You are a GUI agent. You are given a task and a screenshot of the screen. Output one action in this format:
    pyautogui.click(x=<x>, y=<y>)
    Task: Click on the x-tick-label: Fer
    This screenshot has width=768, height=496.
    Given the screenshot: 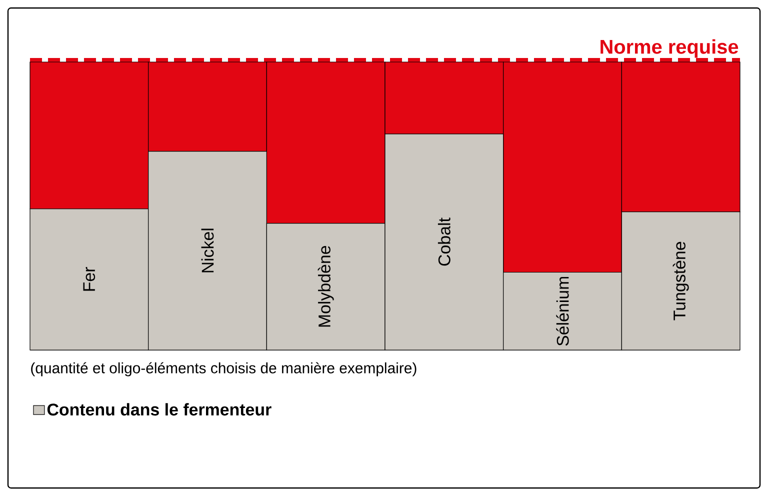 What is the action you would take?
    pyautogui.click(x=89, y=279)
    